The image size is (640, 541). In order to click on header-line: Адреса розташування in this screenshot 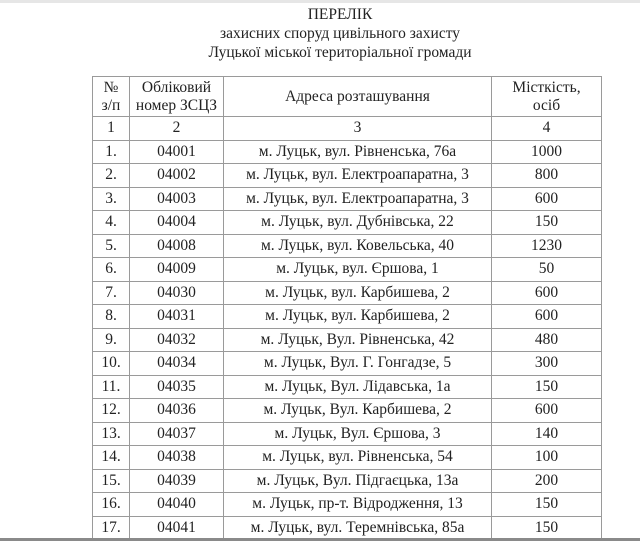, I will do `click(357, 96)`.